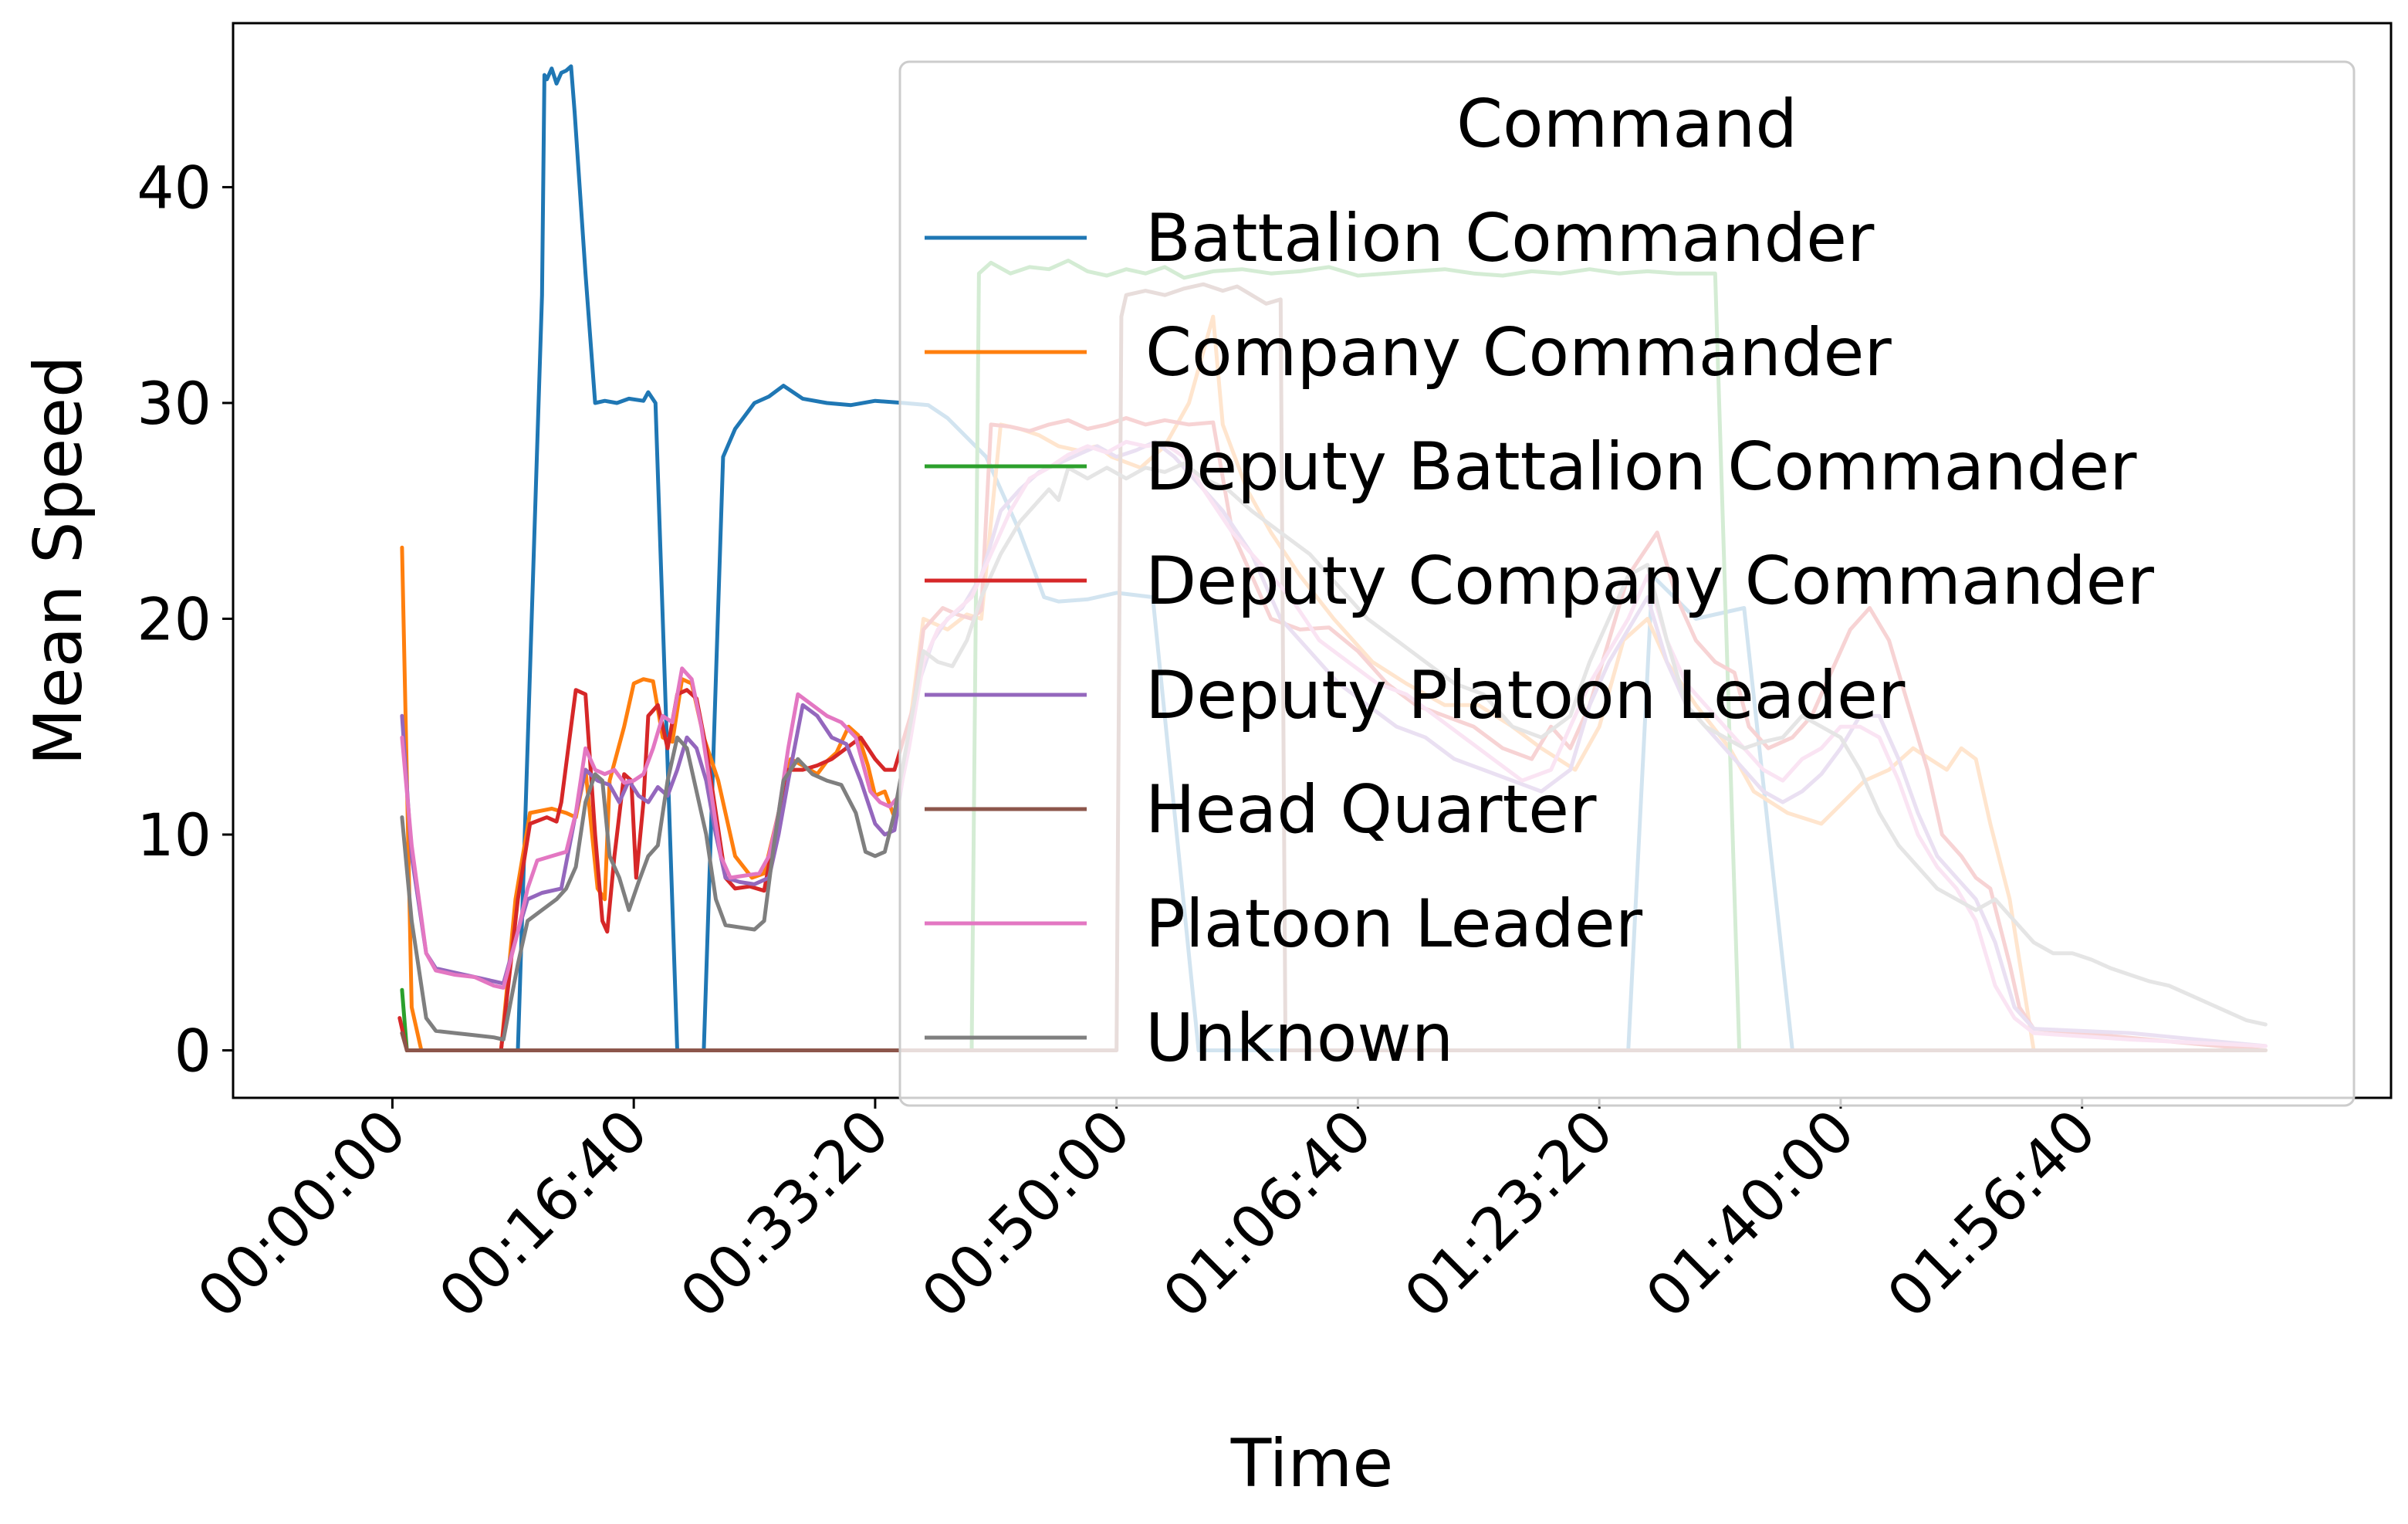 The width and height of the screenshot is (2408, 1524). I want to click on y-tick-label: 20, so click(174, 618).